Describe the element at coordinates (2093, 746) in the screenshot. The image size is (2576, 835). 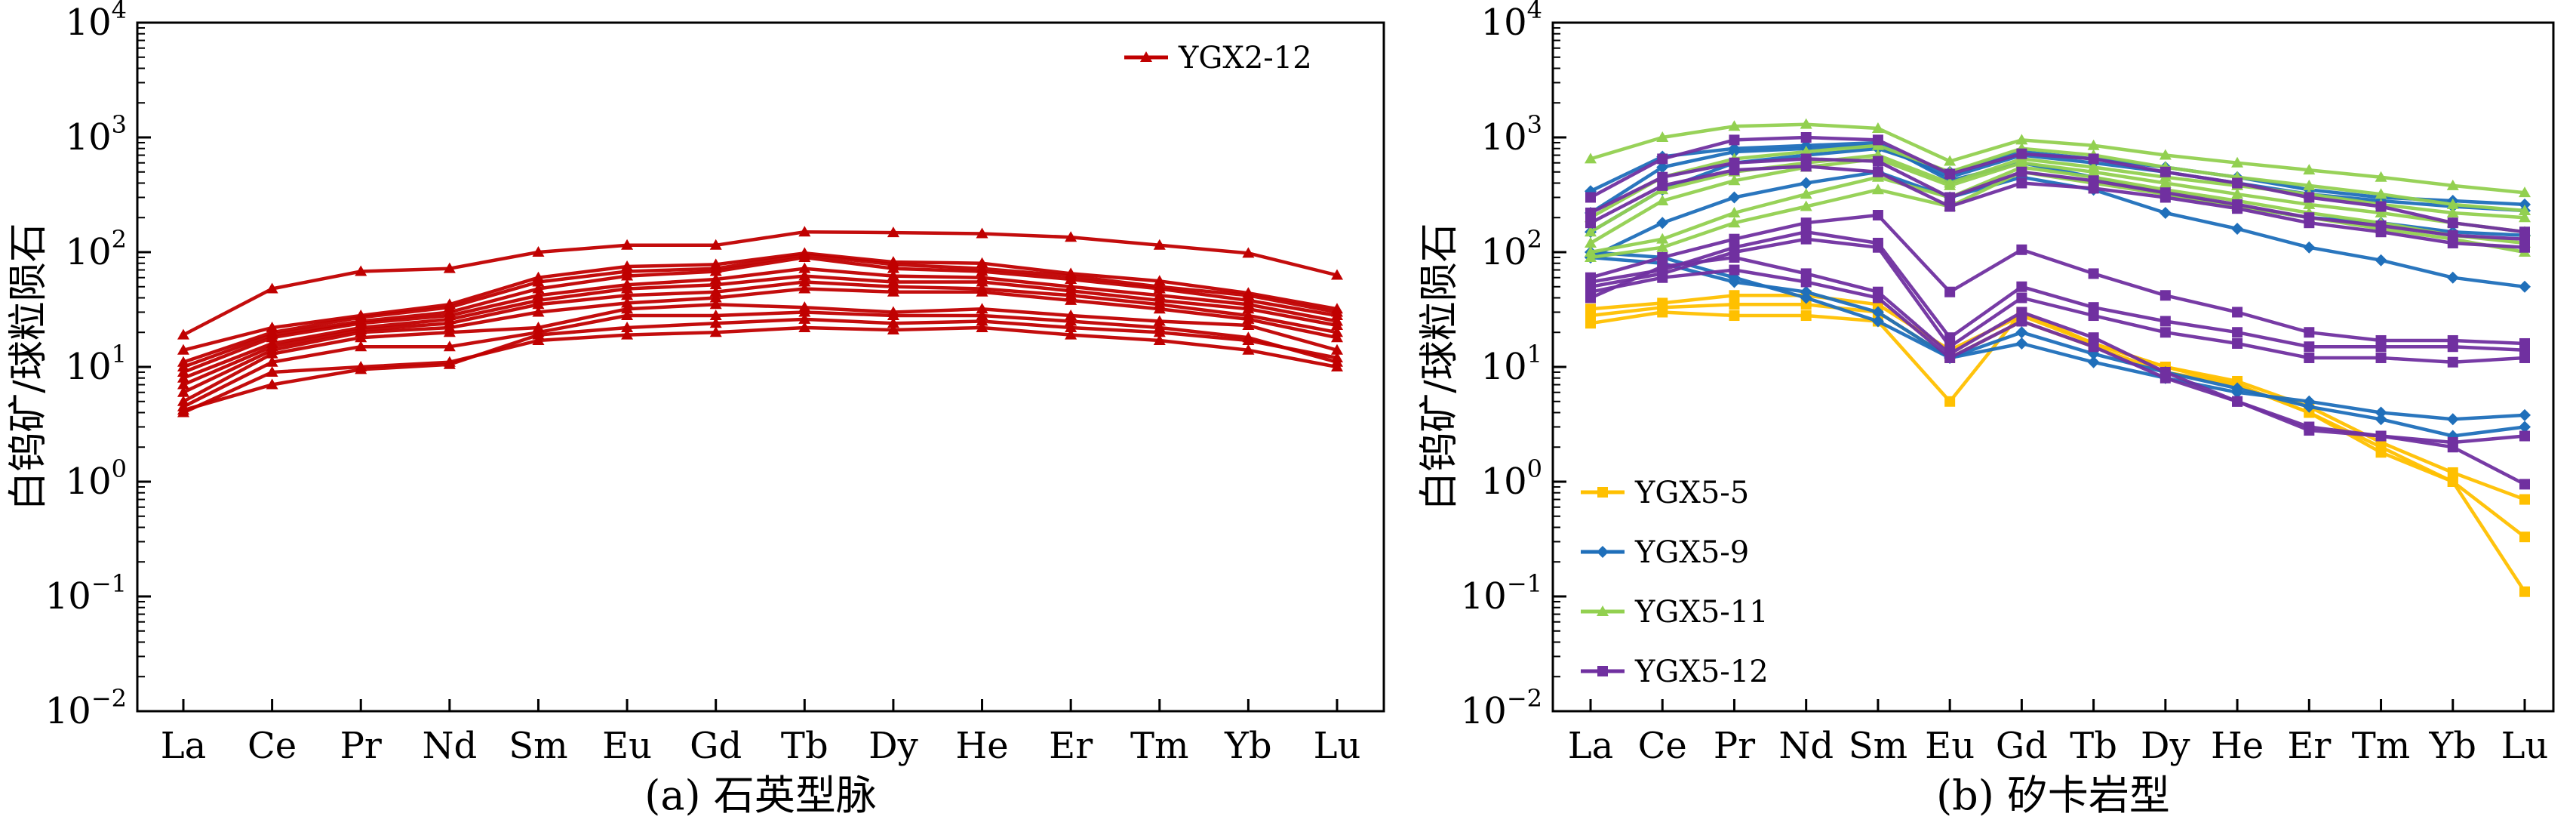
I see `x-tick-label: Tb` at that location.